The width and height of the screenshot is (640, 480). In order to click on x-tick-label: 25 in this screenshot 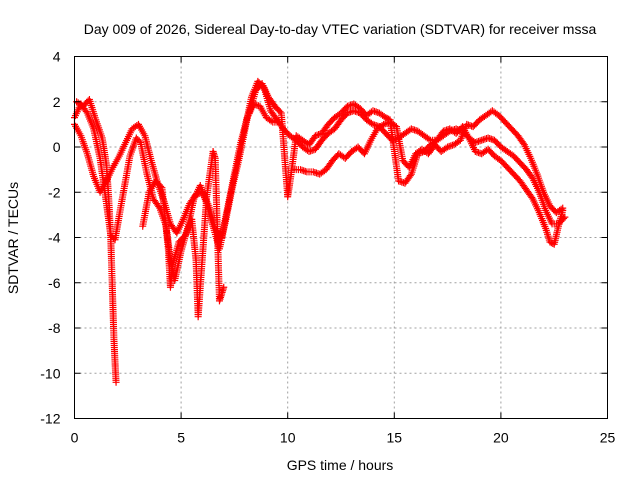, I will do `click(608, 438)`.